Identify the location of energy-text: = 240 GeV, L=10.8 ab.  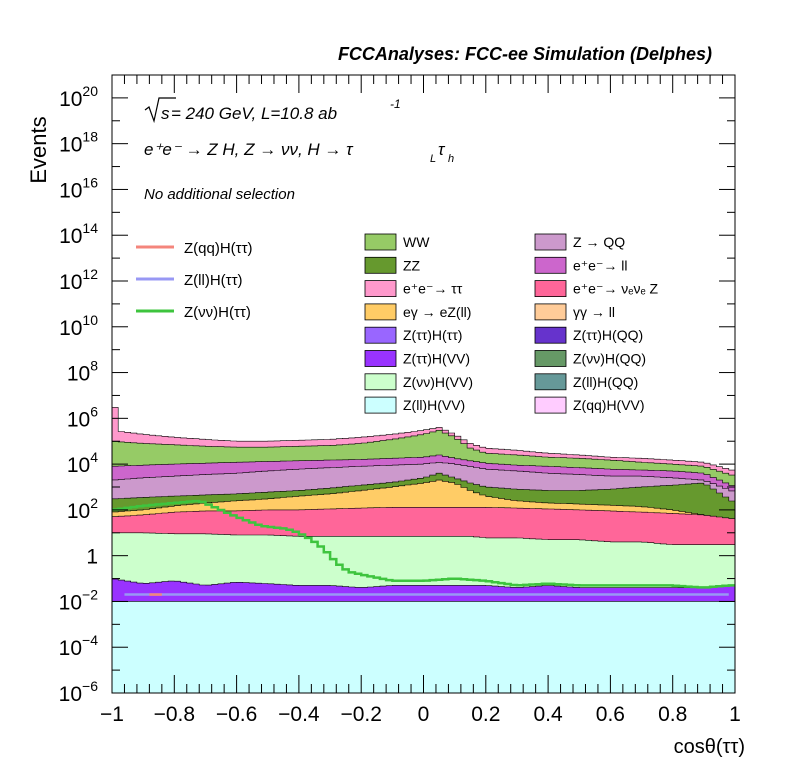
(254, 113).